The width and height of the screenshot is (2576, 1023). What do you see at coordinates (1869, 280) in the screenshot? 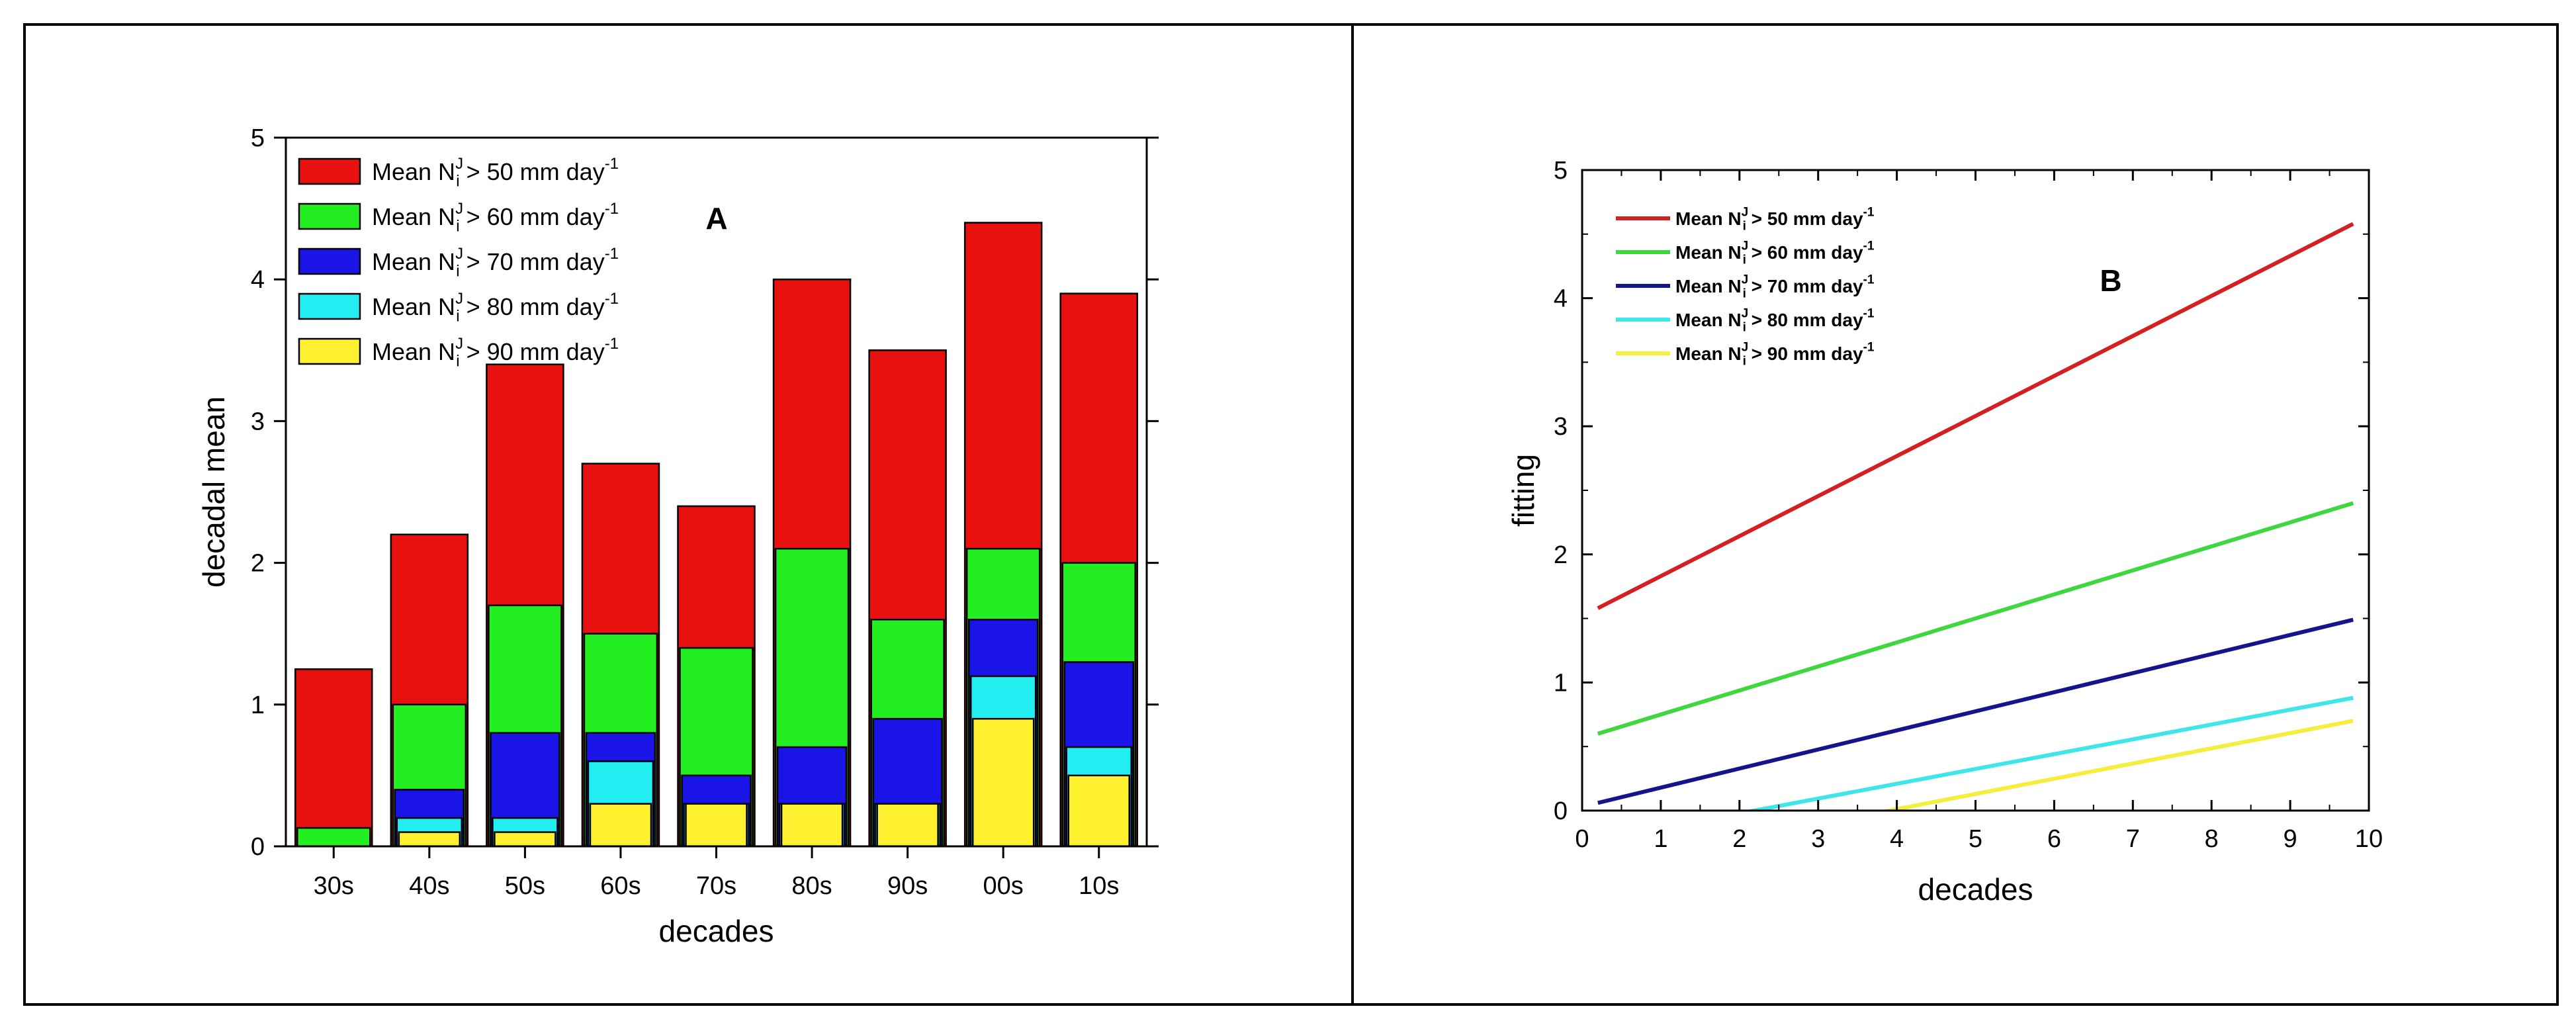
I see `legend-b-3-suffix-sup: -1` at bounding box center [1869, 280].